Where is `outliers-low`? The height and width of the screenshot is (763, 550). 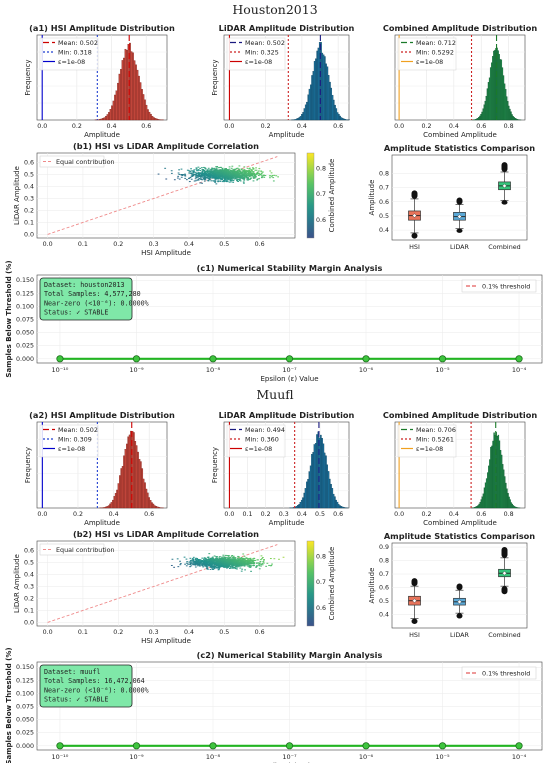
outliers-low is located at coordinates (504, 590).